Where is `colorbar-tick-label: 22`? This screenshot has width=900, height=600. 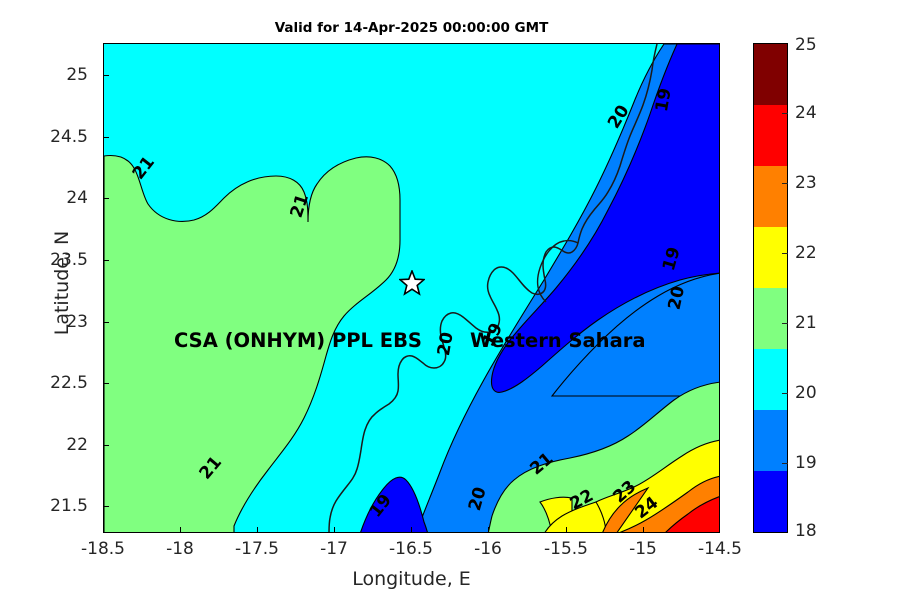 colorbar-tick-label: 22 is located at coordinates (806, 253).